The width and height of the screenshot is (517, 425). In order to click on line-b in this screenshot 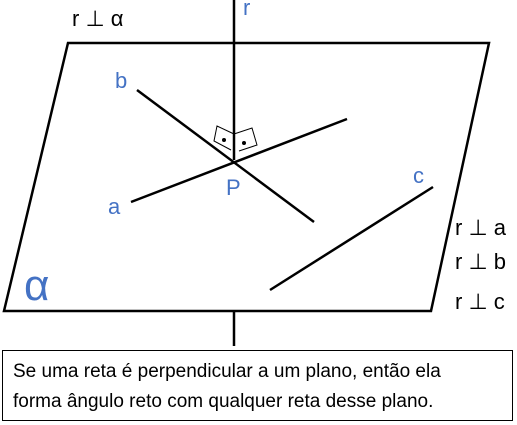, I will do `click(225, 156)`.